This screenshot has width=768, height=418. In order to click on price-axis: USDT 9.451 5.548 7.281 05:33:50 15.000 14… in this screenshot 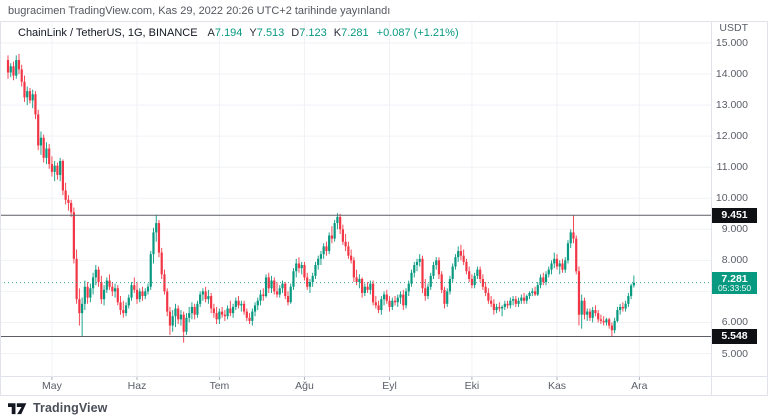, I will do `click(740, 198)`.